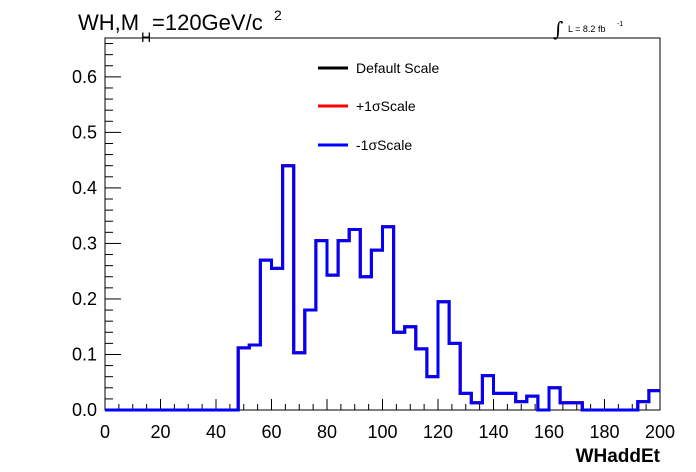 This screenshot has width=696, height=472. What do you see at coordinates (382, 432) in the screenshot?
I see `x-tick-label: 100` at bounding box center [382, 432].